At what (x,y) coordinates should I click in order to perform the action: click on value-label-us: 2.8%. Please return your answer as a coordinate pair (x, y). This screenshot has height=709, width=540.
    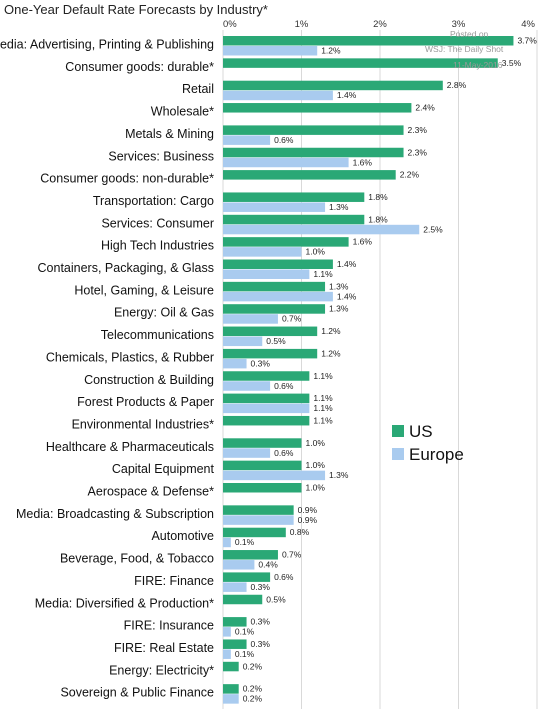
    Looking at the image, I should click on (457, 85).